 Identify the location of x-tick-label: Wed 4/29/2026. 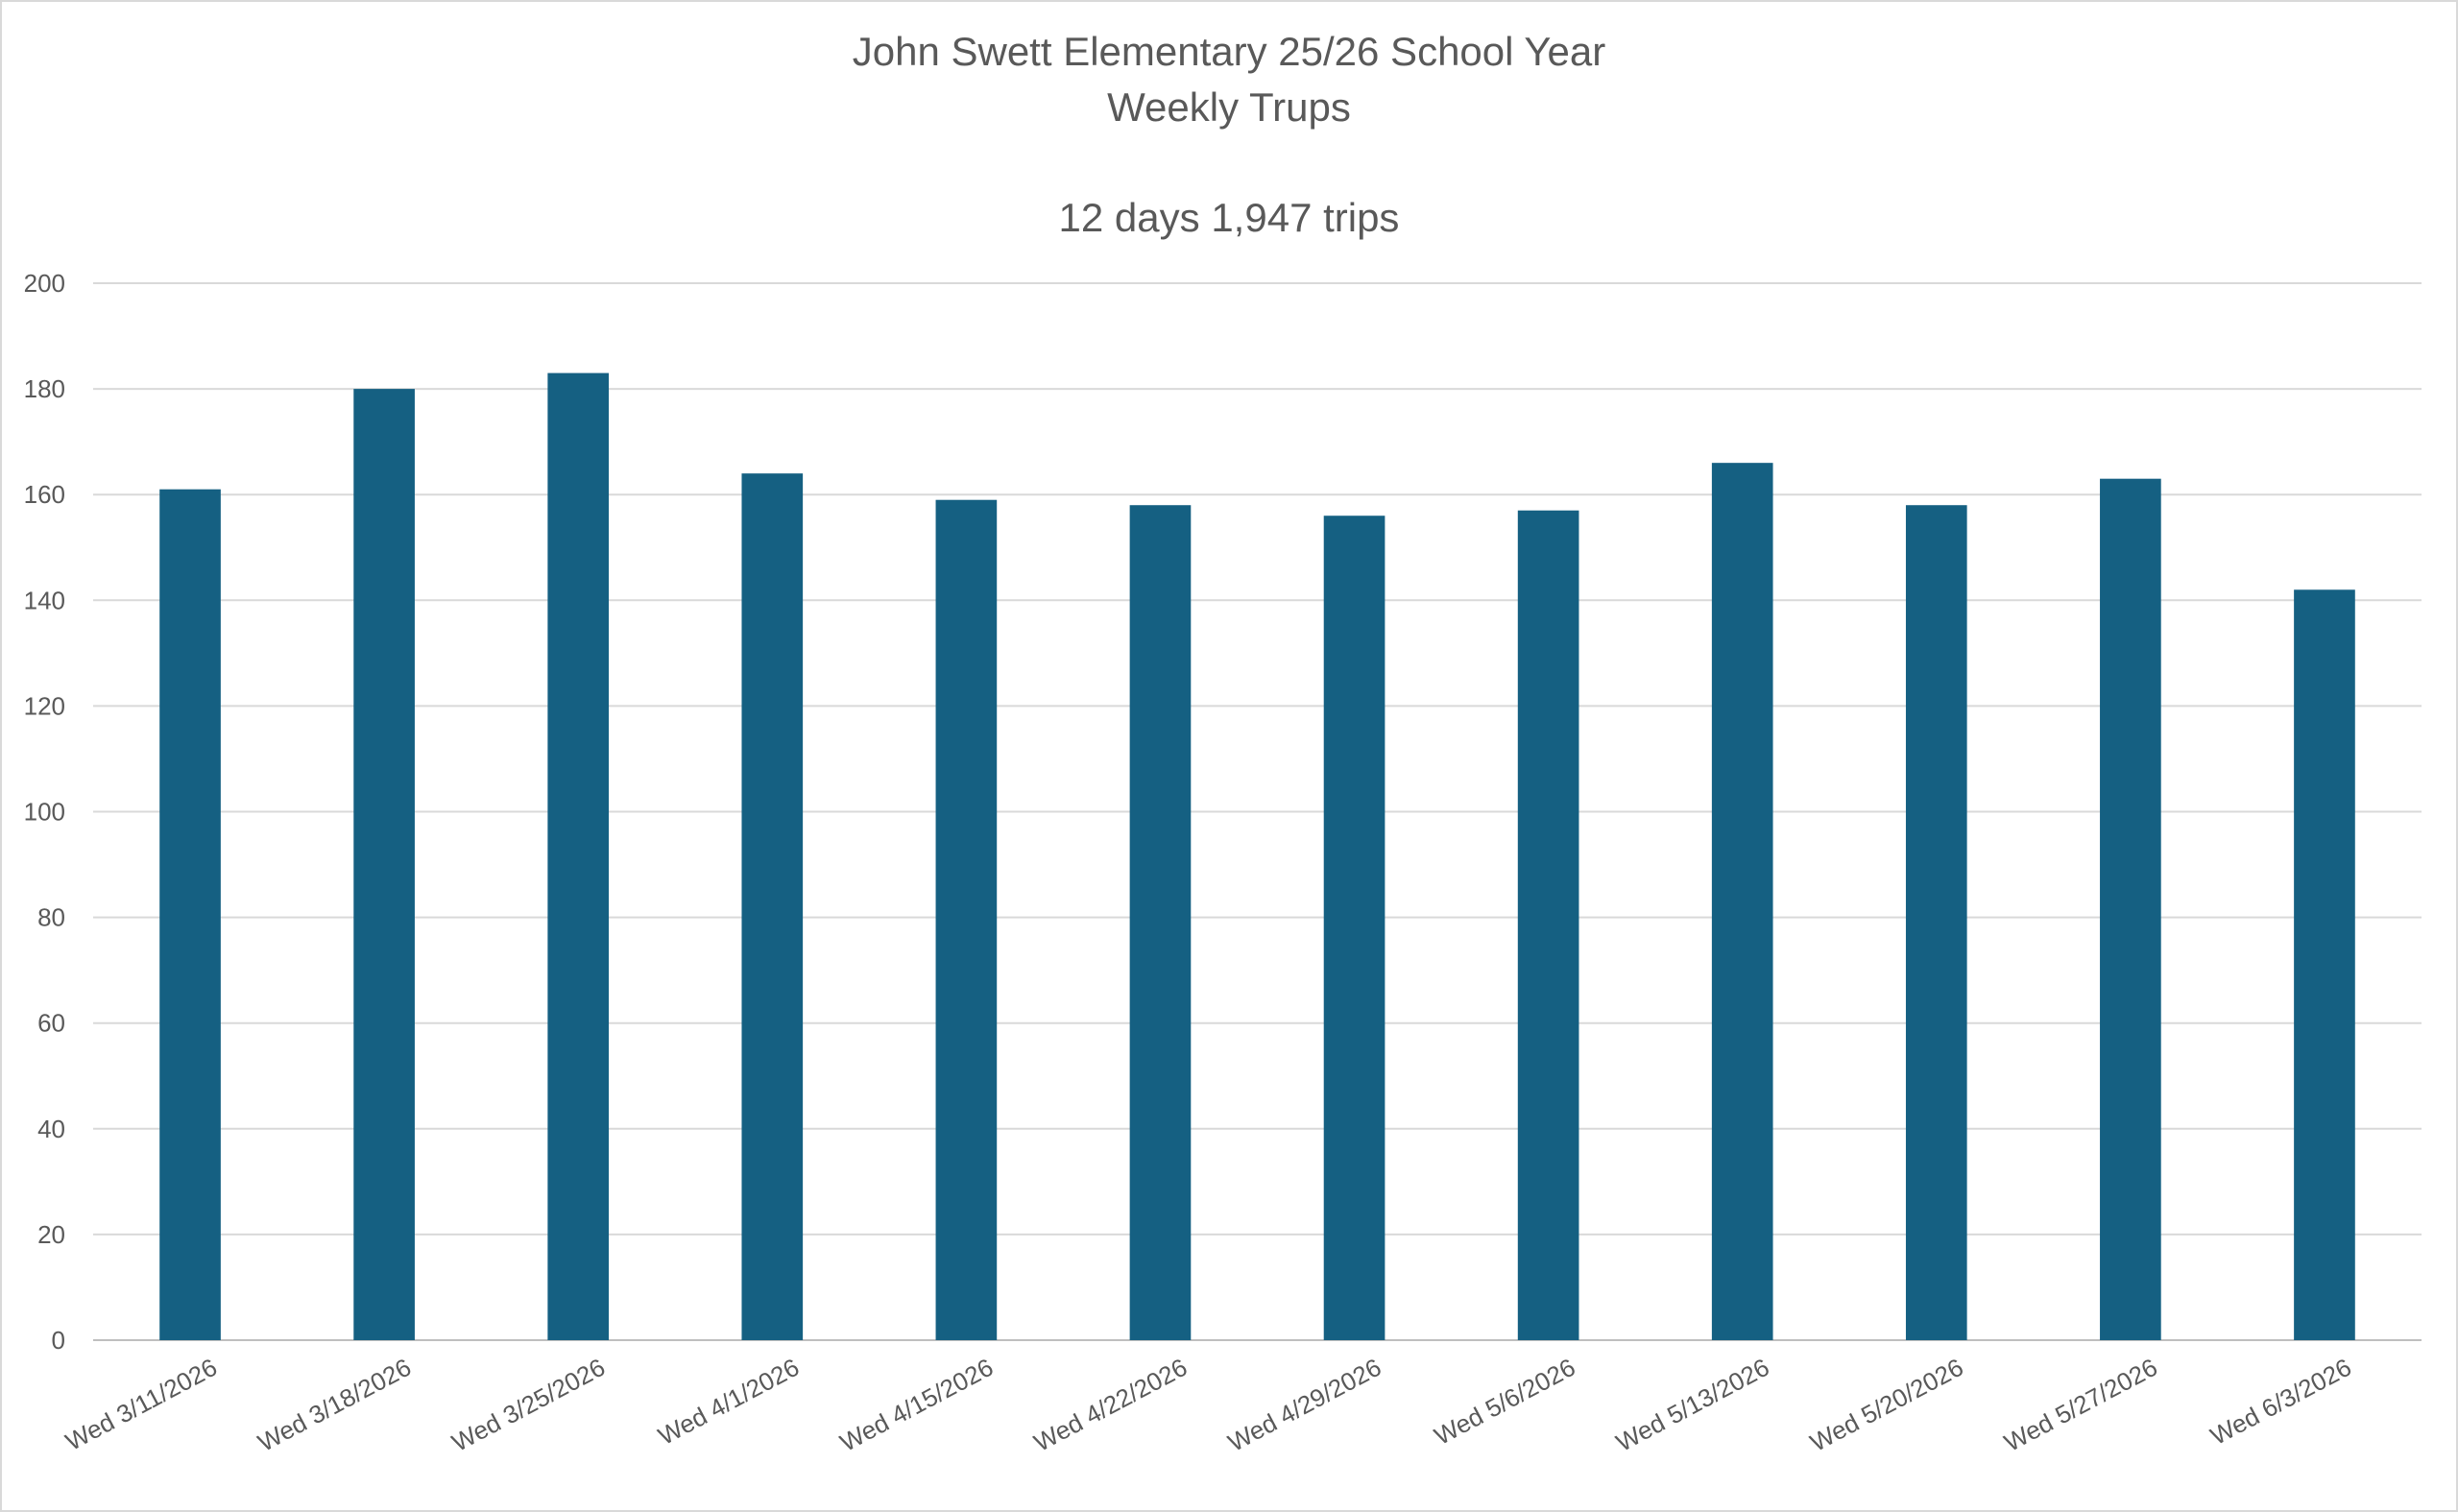
(1305, 1405).